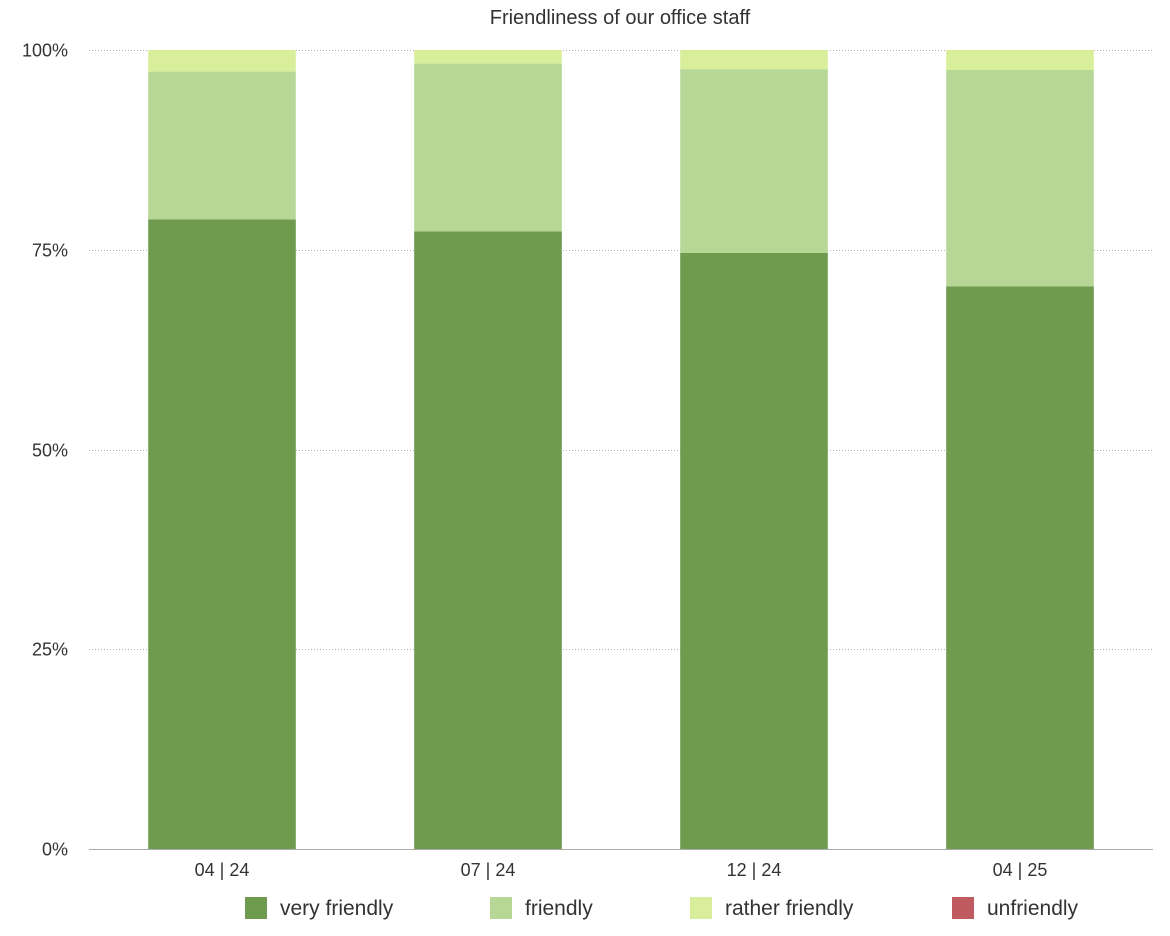  Describe the element at coordinates (1033, 908) in the screenshot. I see `legend-label: unfriendly` at that location.